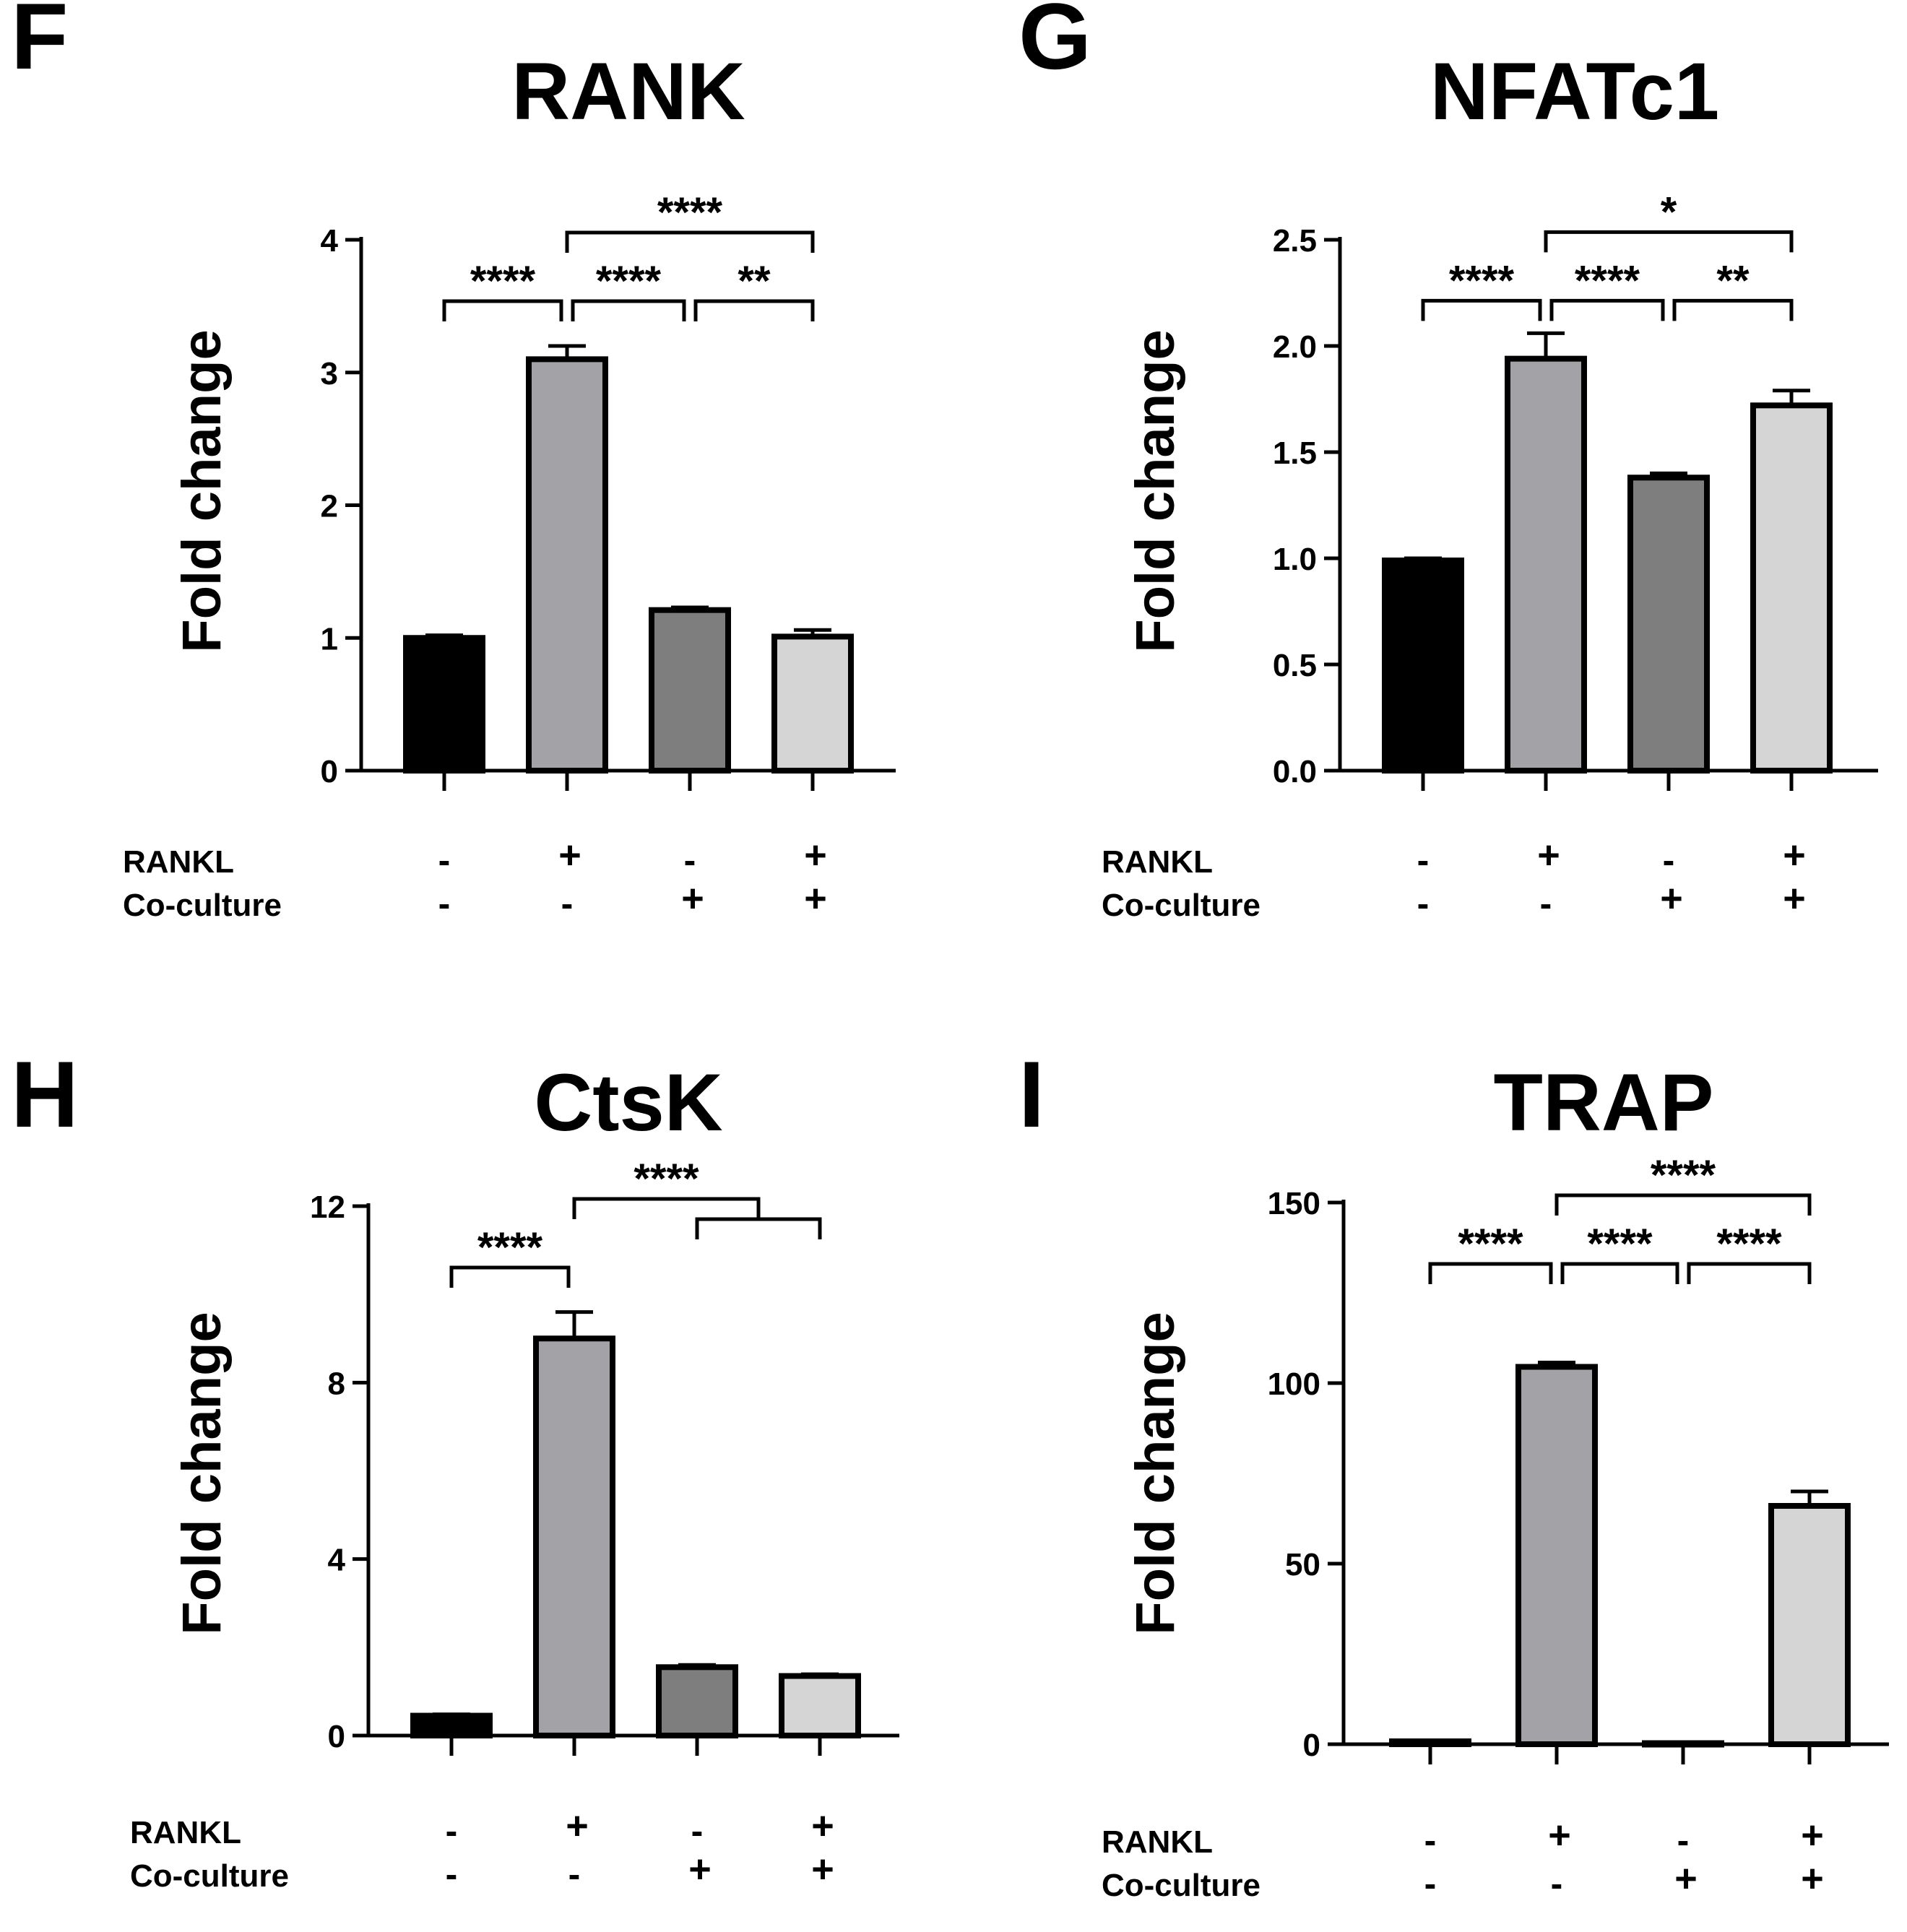  Describe the element at coordinates (1669, 212) in the screenshot. I see `significance-label: *` at that location.